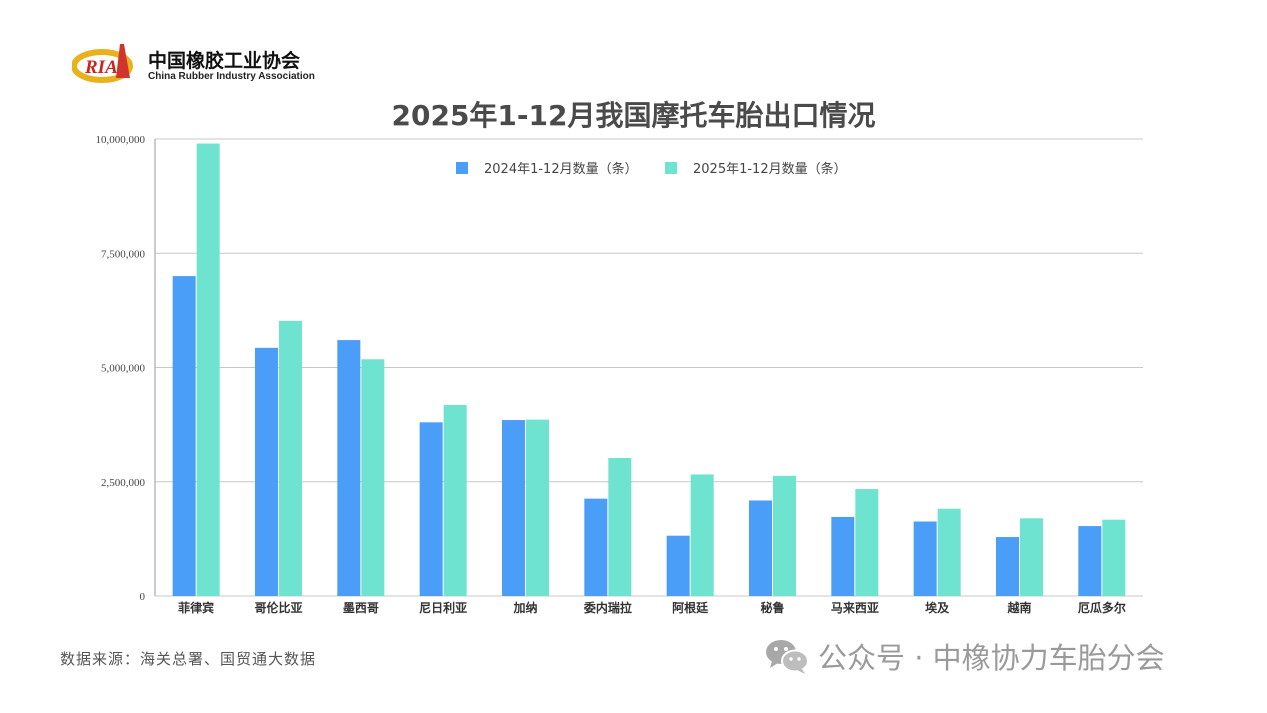 The width and height of the screenshot is (1267, 713). Describe the element at coordinates (231, 76) in the screenshot. I see `org-name-en: China Rubber Industry Association` at that location.